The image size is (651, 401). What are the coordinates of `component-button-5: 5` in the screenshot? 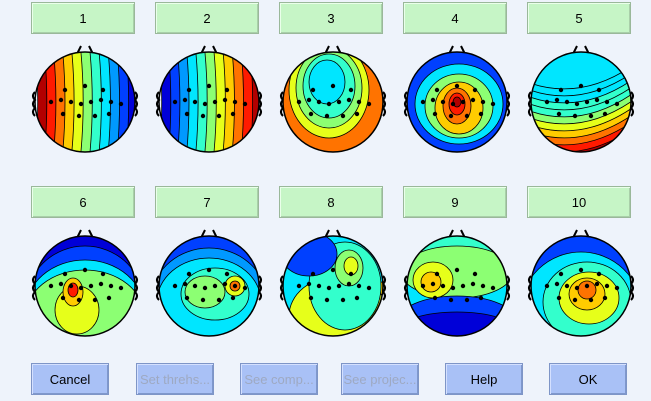 It's located at (579, 18).